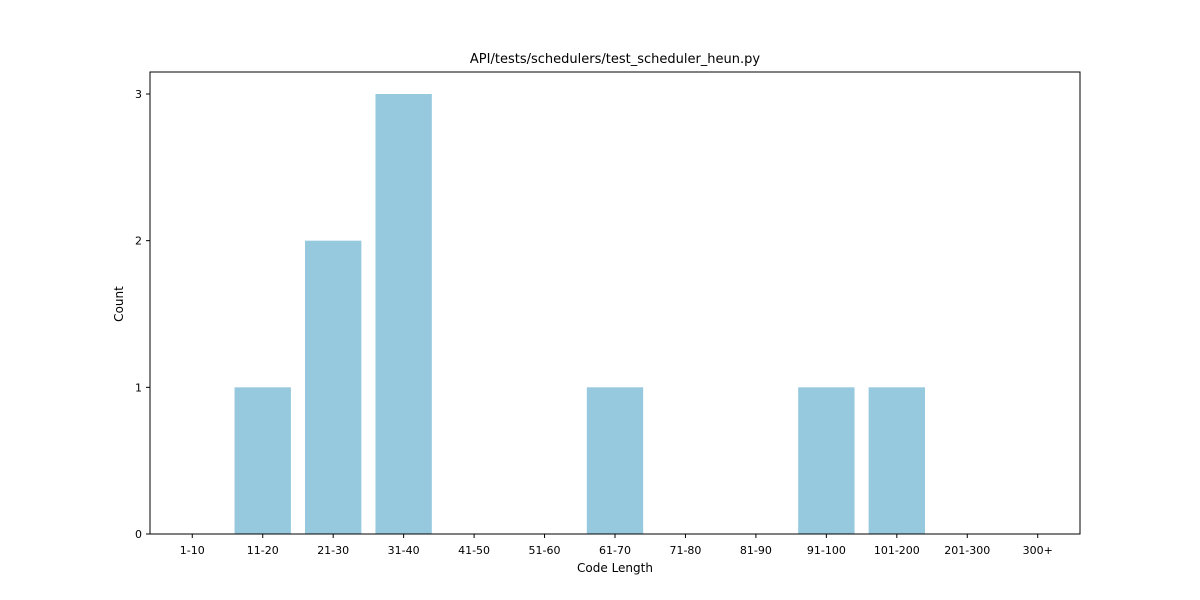  Describe the element at coordinates (138, 241) in the screenshot. I see `y-tick-label: 2` at that location.